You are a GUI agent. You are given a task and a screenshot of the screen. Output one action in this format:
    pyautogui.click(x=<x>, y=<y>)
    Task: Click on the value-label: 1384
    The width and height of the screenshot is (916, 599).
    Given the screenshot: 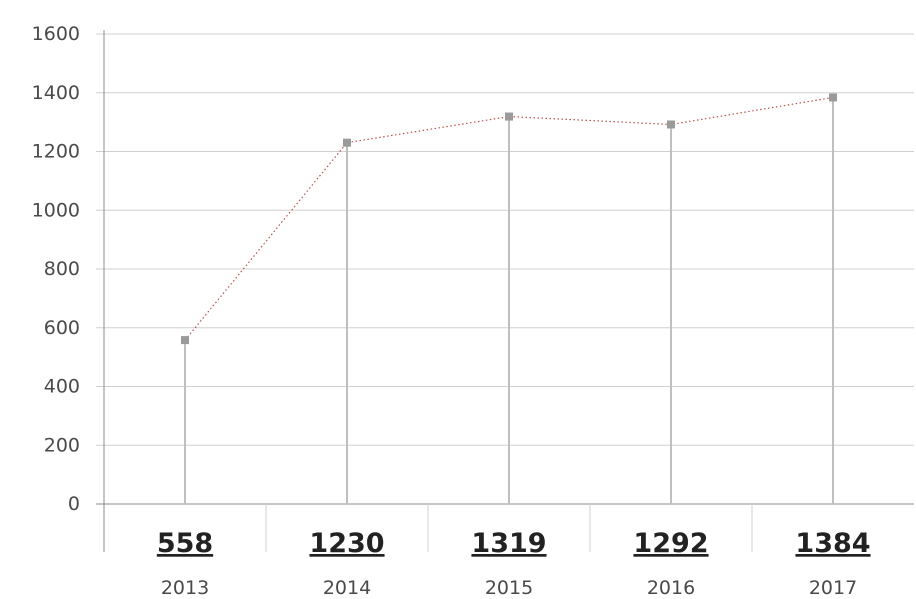 What is the action you would take?
    pyautogui.click(x=832, y=543)
    